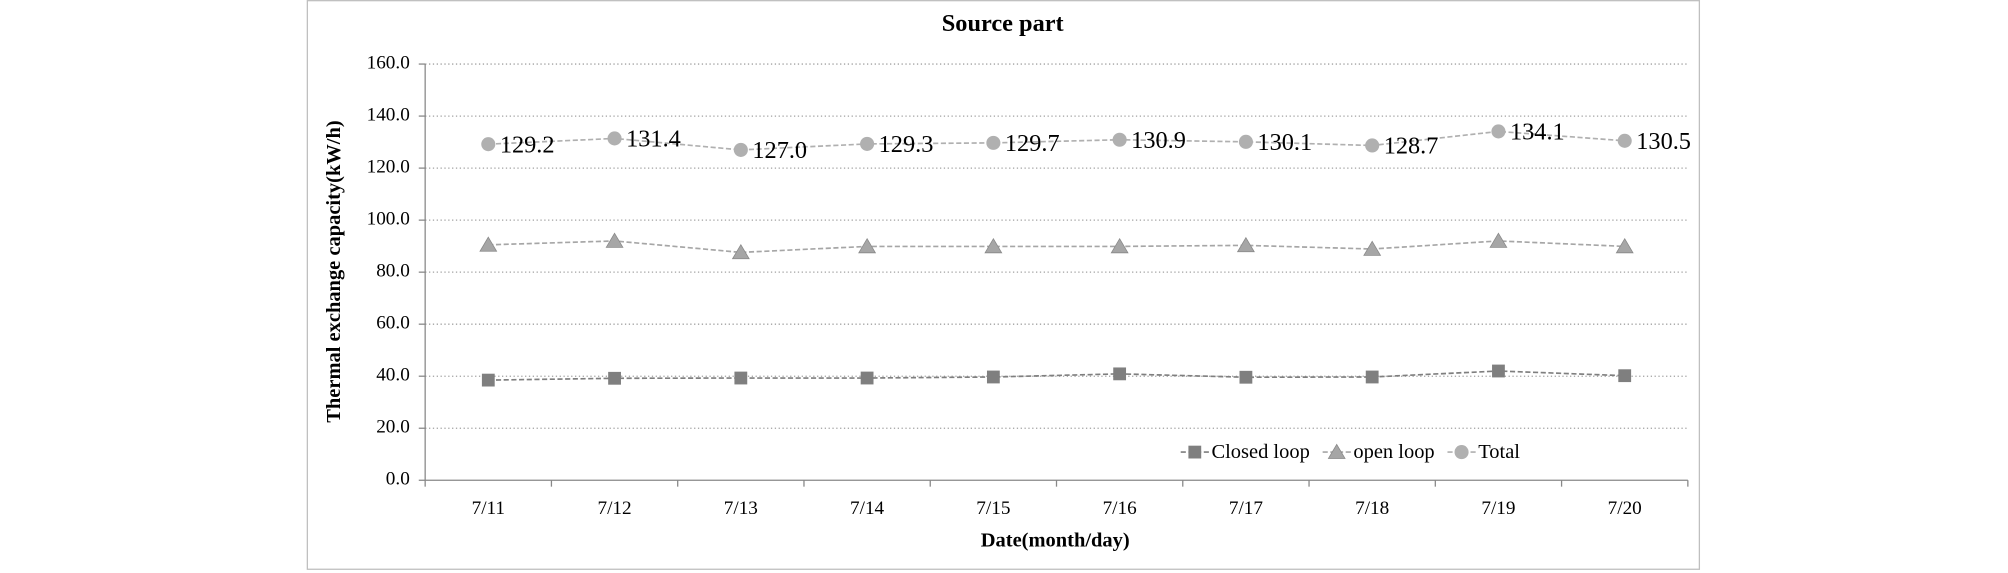 This screenshot has height=573, width=2008. Describe the element at coordinates (1003, 23) in the screenshot. I see `chart-title: Source part` at that location.